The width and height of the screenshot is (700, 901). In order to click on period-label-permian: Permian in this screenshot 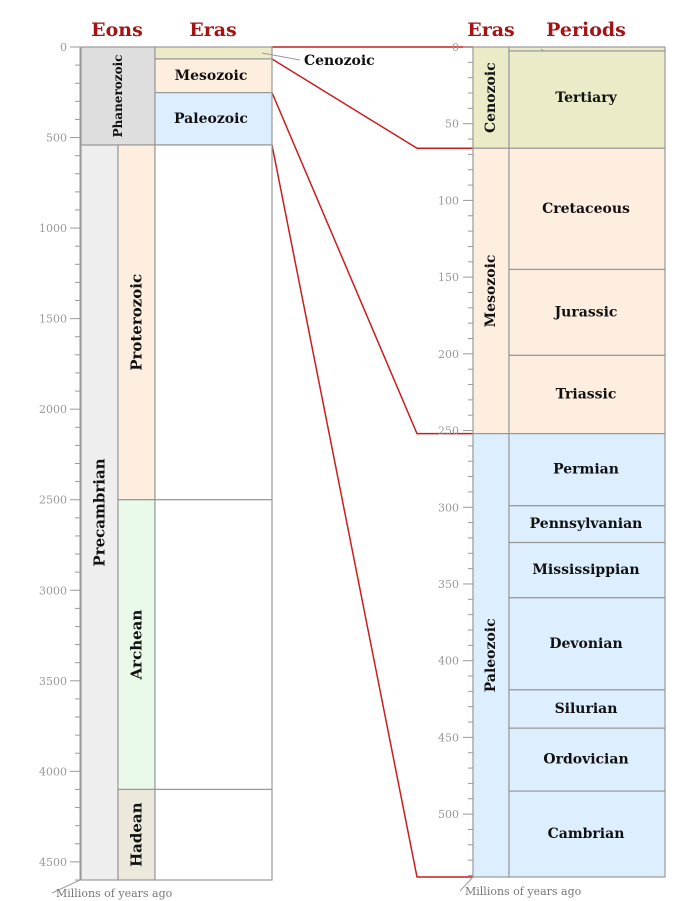, I will do `click(586, 470)`.